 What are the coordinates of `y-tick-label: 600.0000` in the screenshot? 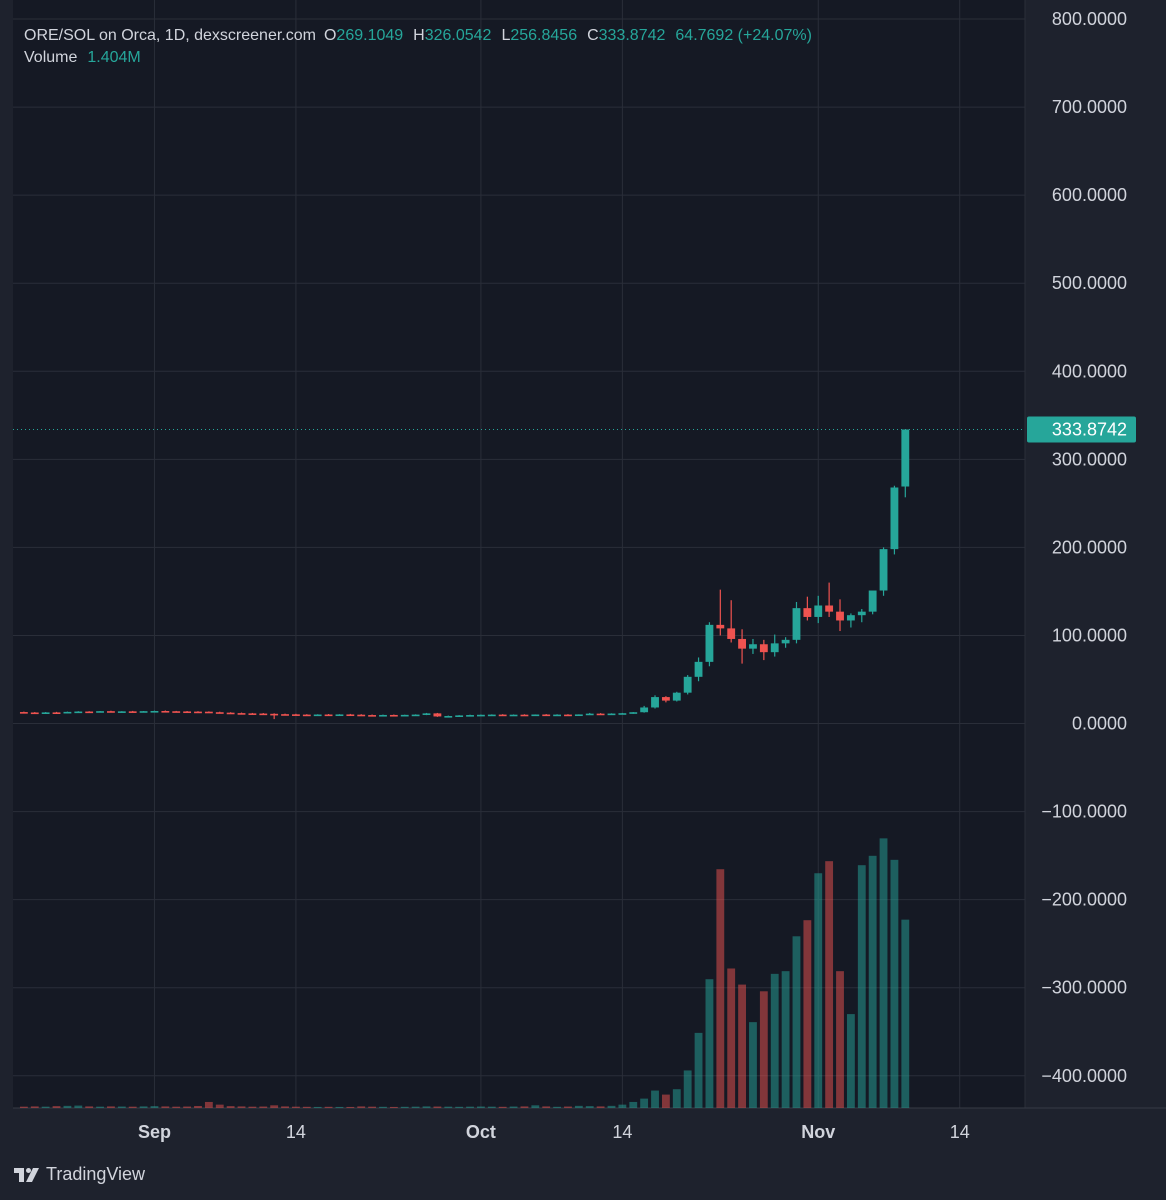 It's located at (1089, 195).